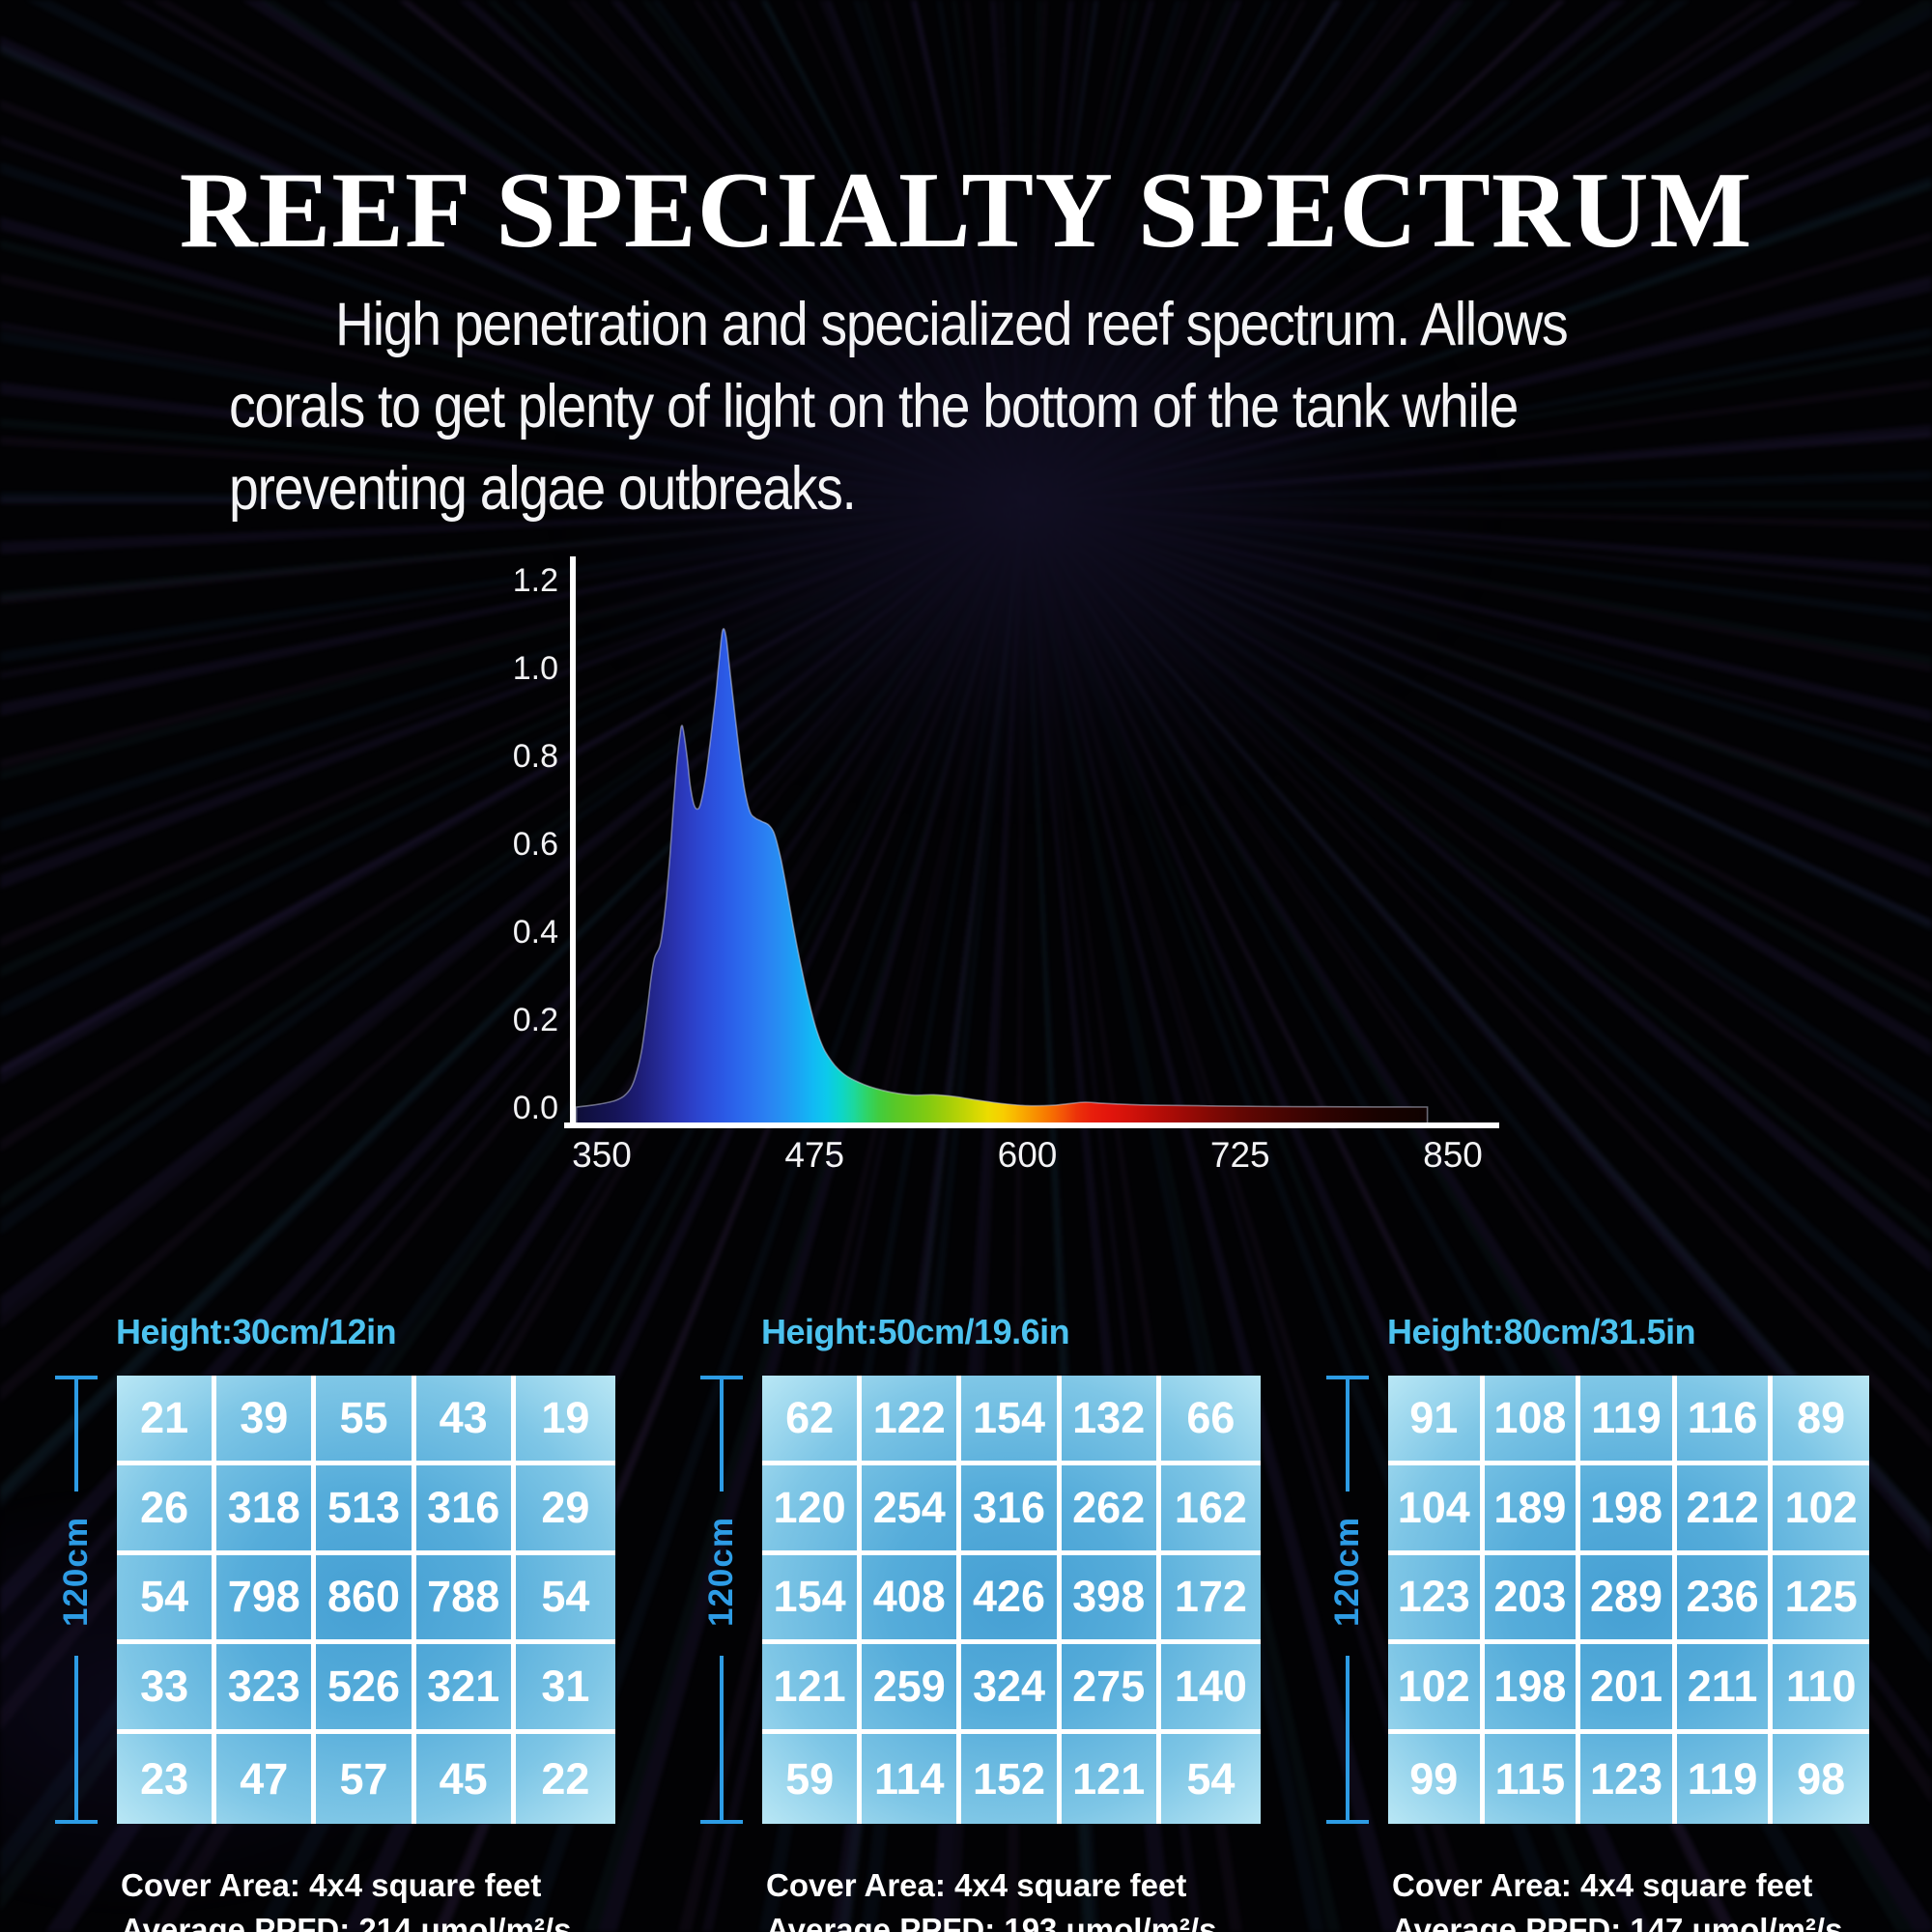  Describe the element at coordinates (535, 668) in the screenshot. I see `y-axis-tick-label: 1.0` at that location.